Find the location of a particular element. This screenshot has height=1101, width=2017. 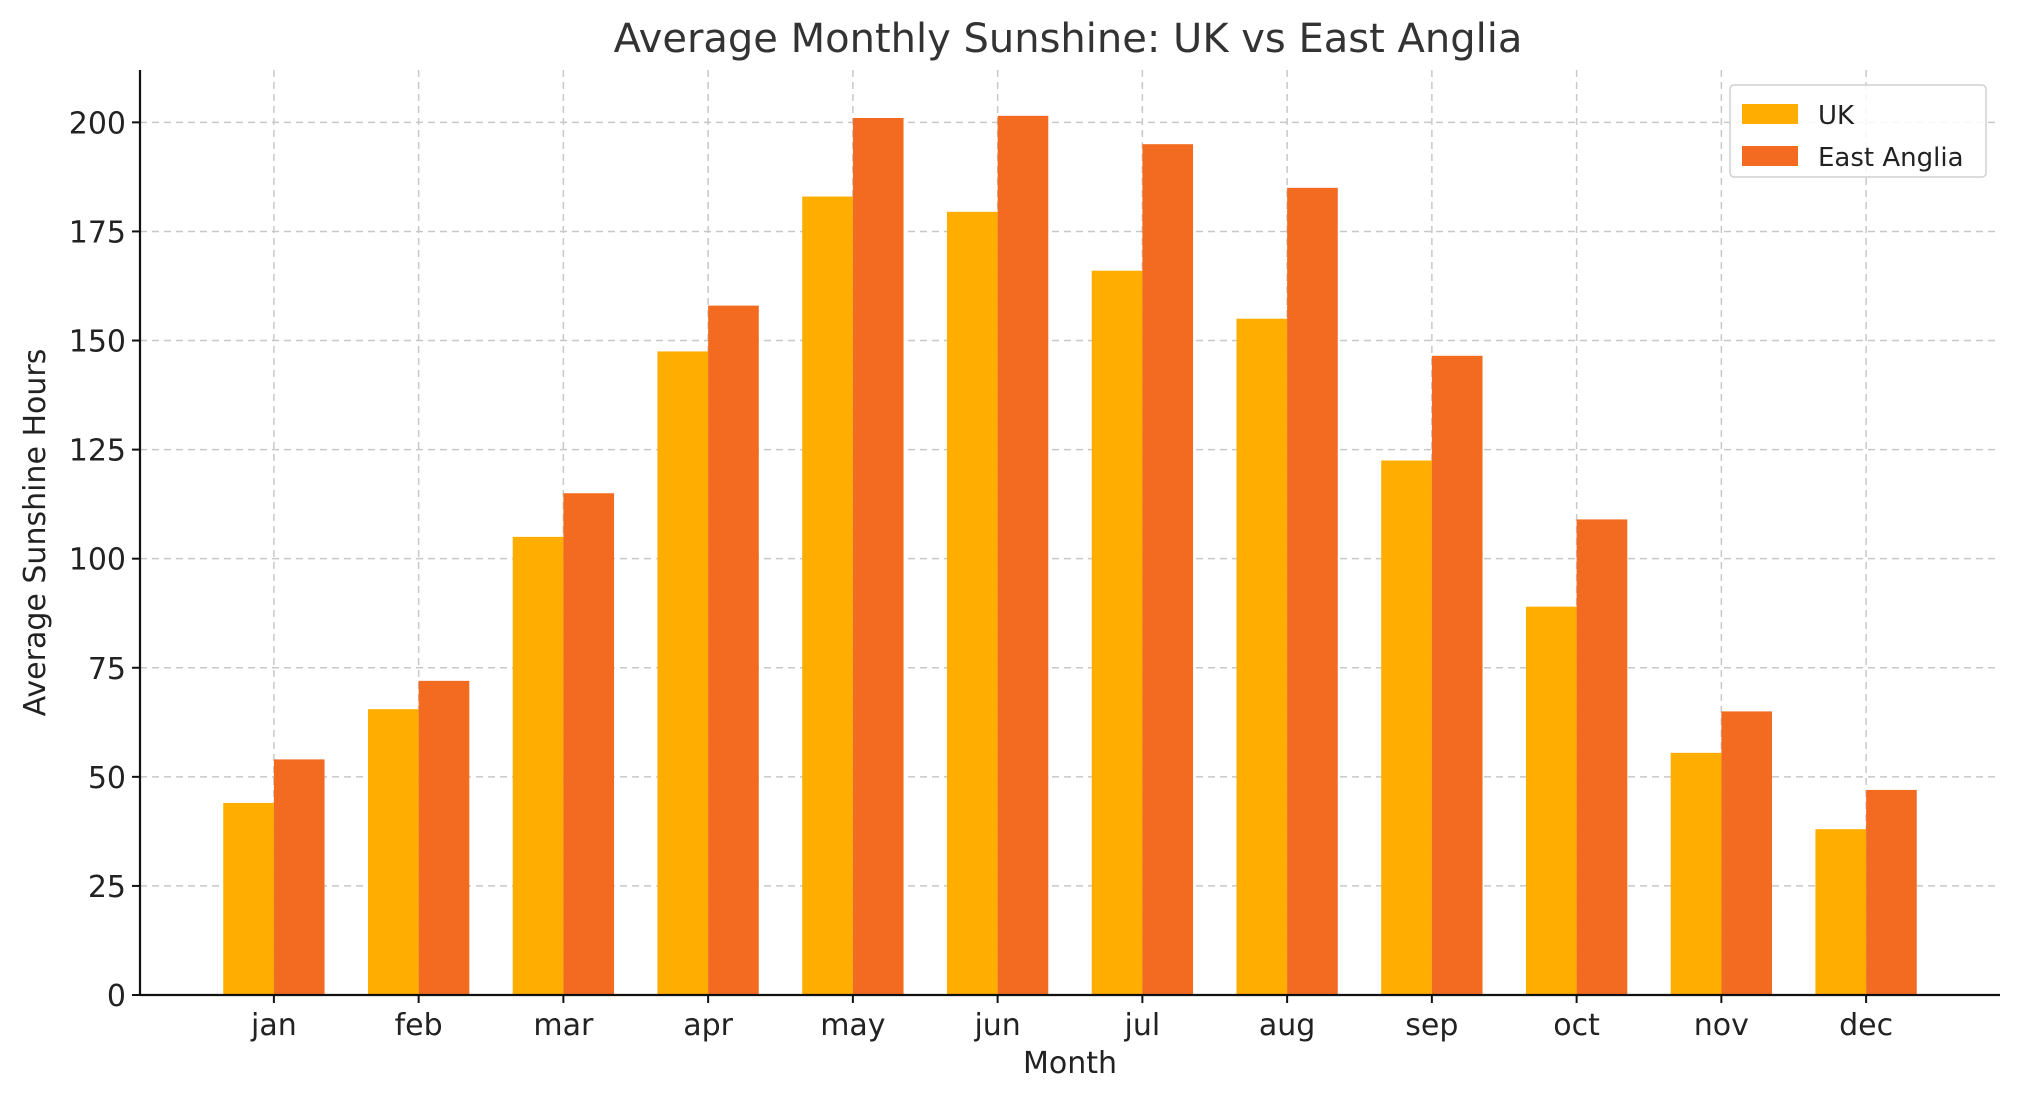

bar-uk-mar is located at coordinates (538, 765).